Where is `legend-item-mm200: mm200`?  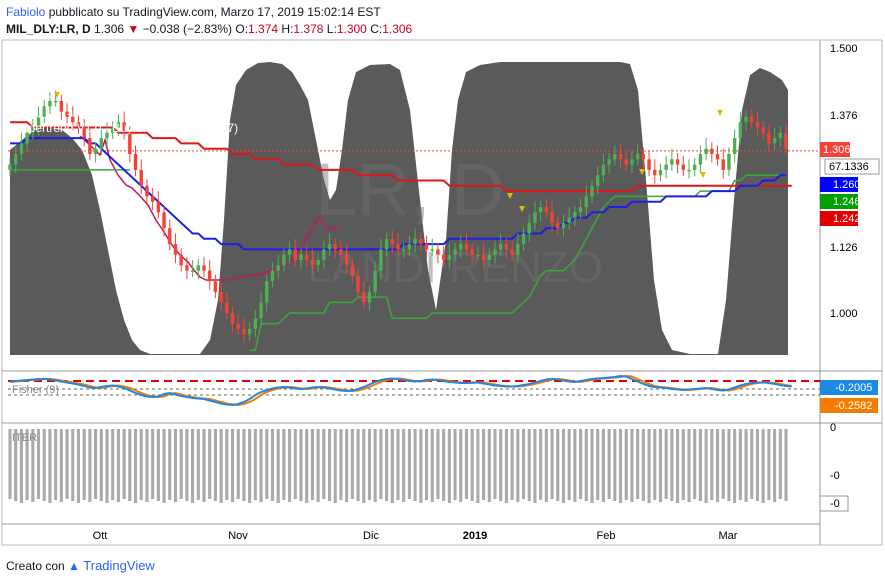
legend-item-mm200: mm200 is located at coordinates (34, 94).